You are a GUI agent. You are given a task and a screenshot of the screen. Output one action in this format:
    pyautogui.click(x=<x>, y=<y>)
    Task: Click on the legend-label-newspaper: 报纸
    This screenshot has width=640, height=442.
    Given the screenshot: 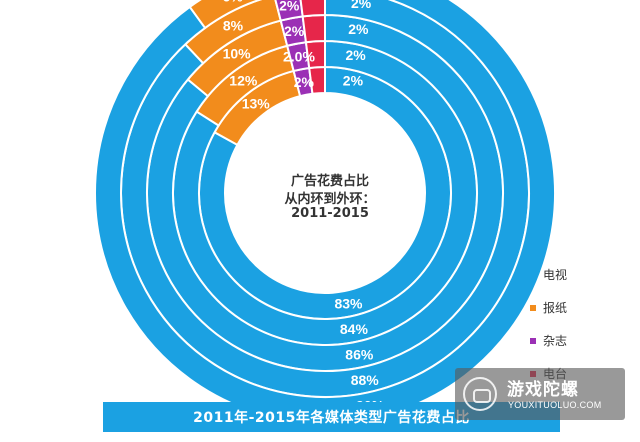 What is the action you would take?
    pyautogui.click(x=555, y=308)
    